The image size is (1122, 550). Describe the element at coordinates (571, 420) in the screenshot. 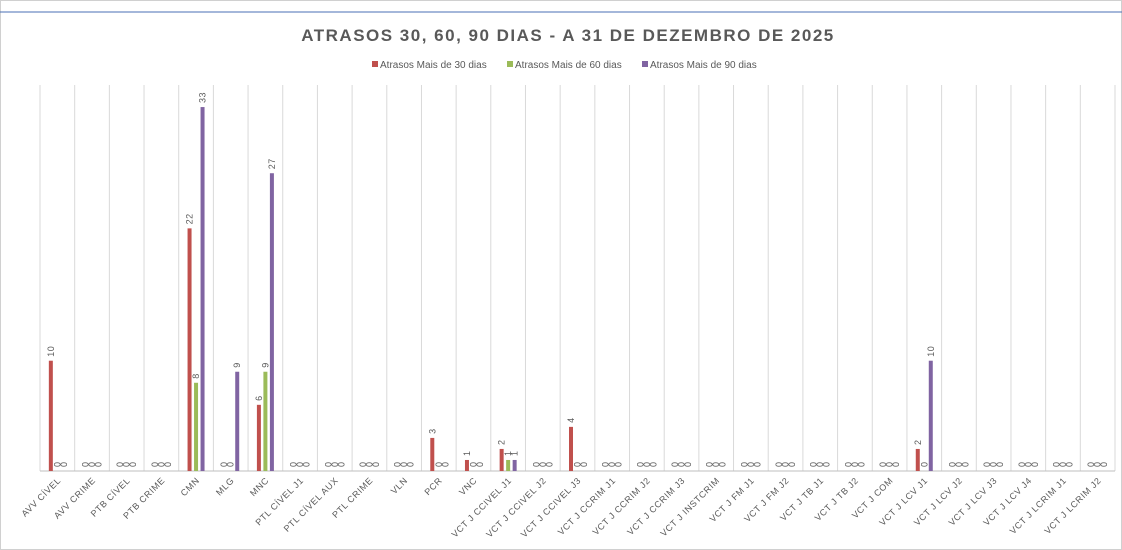

I see `data-label: 4` at that location.